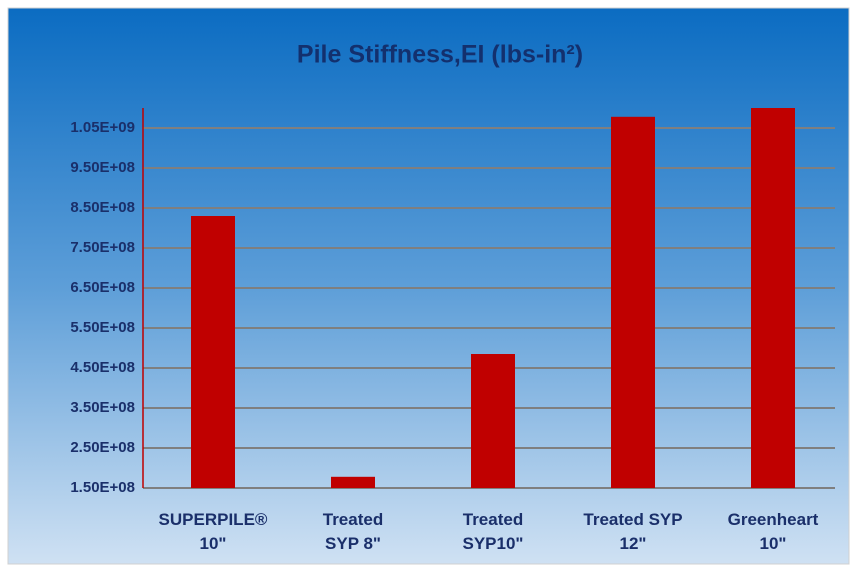 The width and height of the screenshot is (859, 571). Describe the element at coordinates (493, 531) in the screenshot. I see `x-tick-label: Treated SYP10"` at that location.